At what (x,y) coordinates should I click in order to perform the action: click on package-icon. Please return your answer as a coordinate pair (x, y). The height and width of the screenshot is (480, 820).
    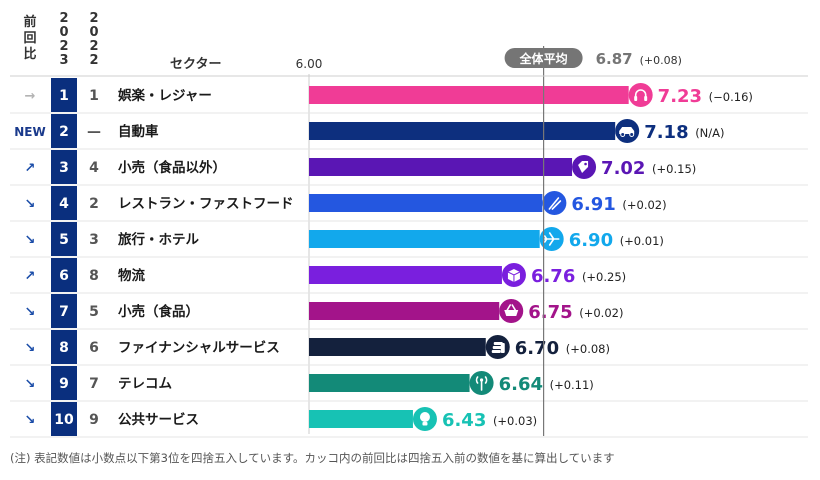
    Looking at the image, I should click on (513, 275).